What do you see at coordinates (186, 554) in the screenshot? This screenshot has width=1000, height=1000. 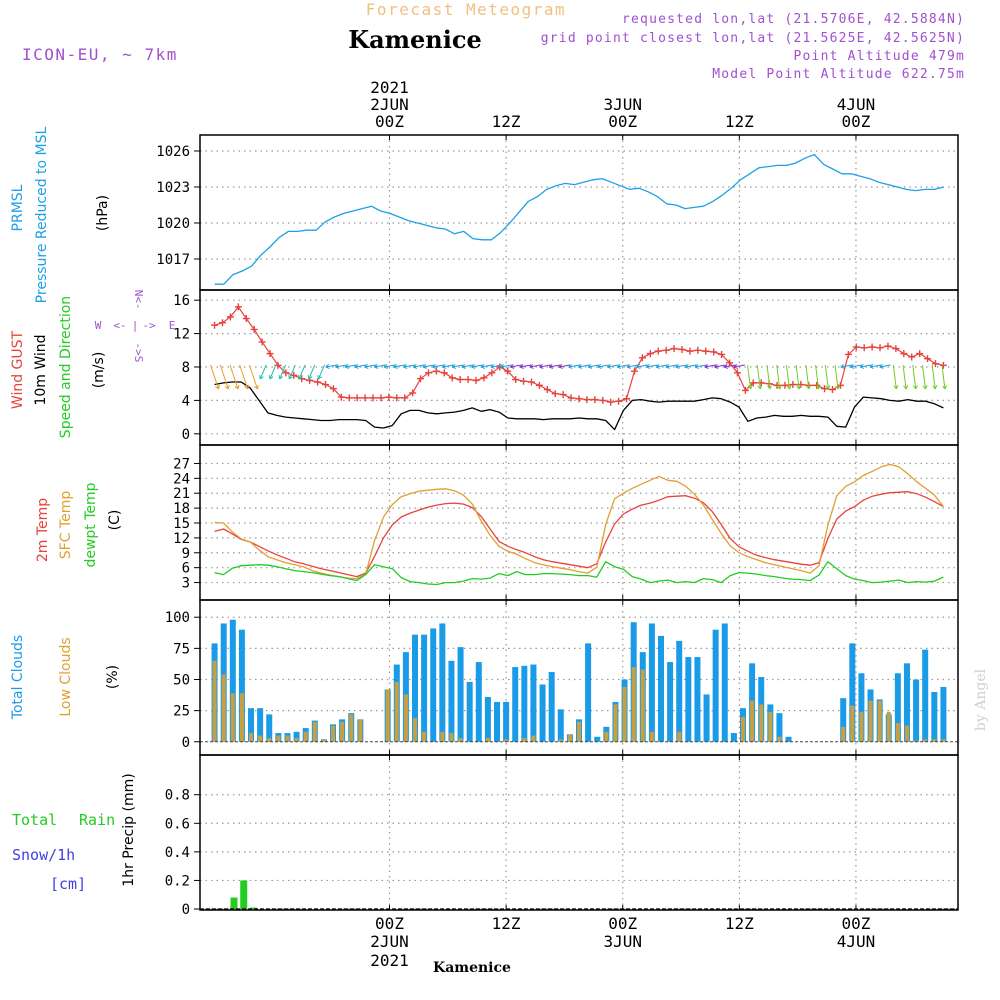 I see `y-tick-label: 9` at bounding box center [186, 554].